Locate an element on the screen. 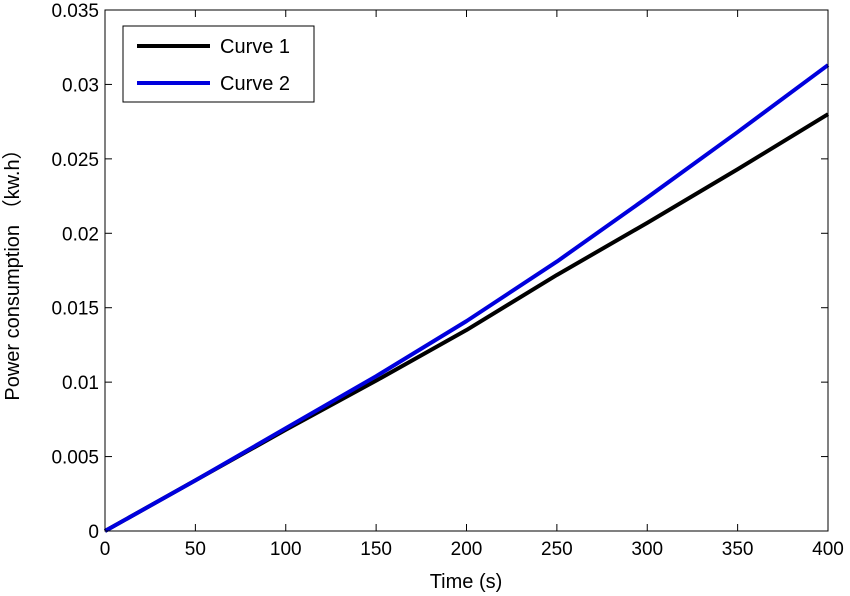 This screenshot has height=596, width=850. x-tick-label: 0 is located at coordinates (105, 549).